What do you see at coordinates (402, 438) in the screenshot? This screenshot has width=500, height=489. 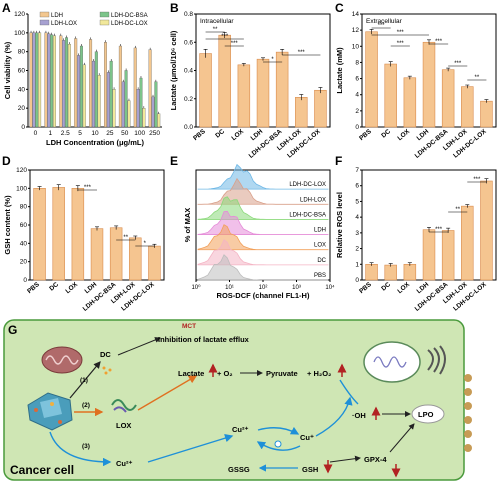 I see `arrow-gpx4-lpo` at bounding box center [402, 438].